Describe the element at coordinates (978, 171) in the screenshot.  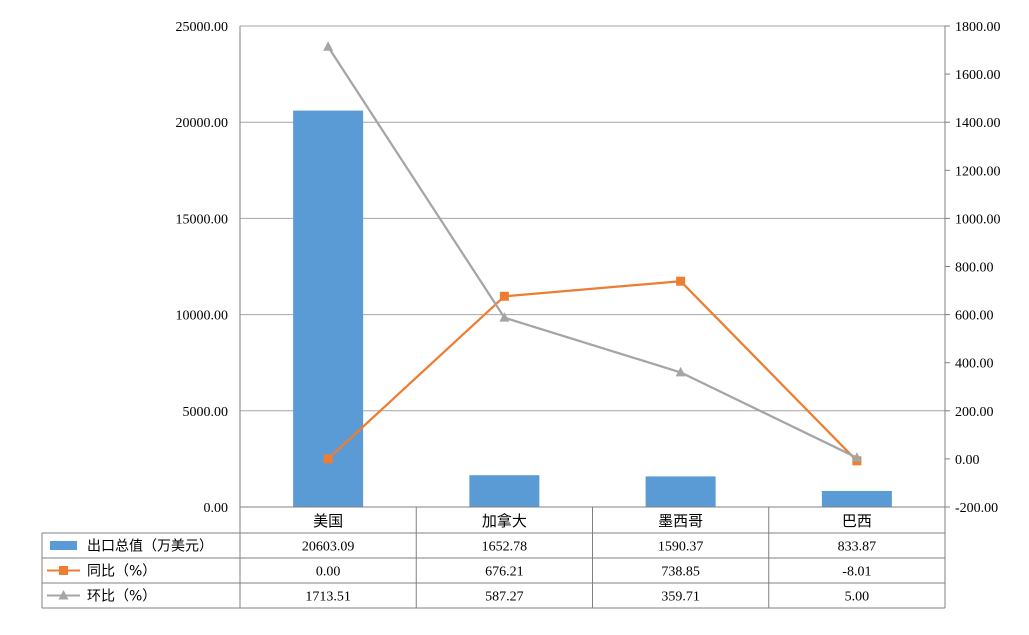
I see `right-tick-label: 1200.00` at that location.